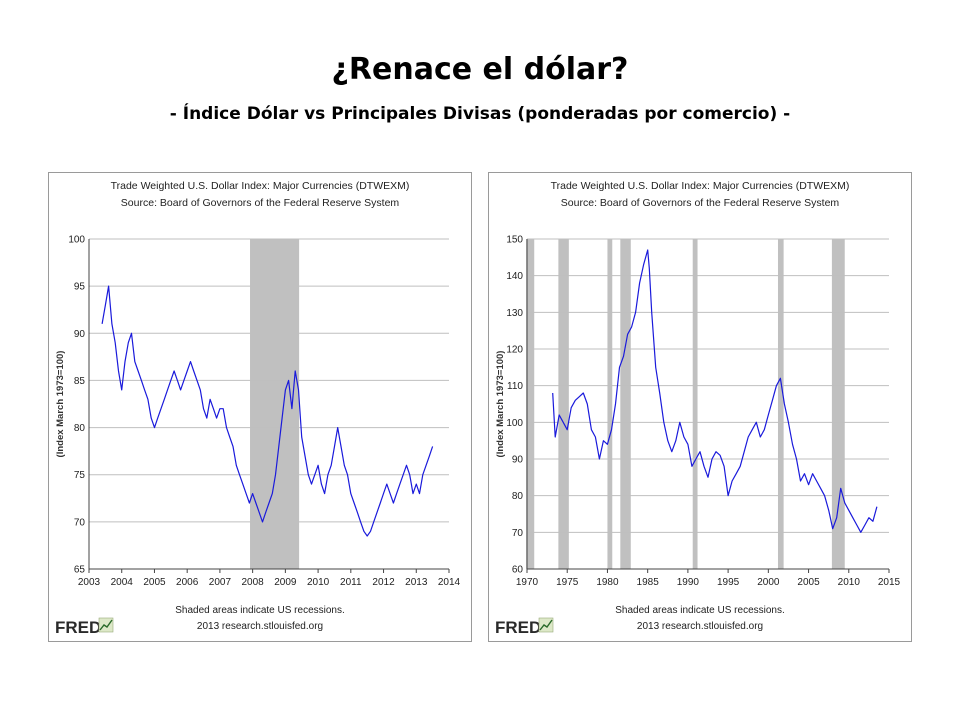  What do you see at coordinates (416, 582) in the screenshot?
I see `x-tick-label: 2013` at bounding box center [416, 582].